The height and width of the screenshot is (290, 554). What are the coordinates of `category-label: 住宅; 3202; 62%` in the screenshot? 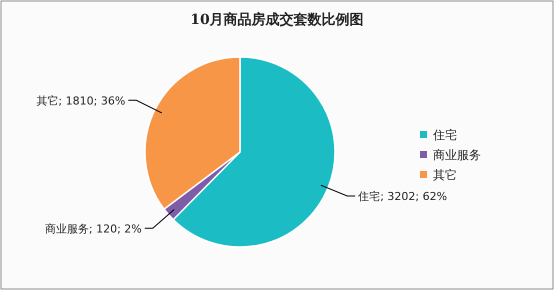 It's located at (403, 196).